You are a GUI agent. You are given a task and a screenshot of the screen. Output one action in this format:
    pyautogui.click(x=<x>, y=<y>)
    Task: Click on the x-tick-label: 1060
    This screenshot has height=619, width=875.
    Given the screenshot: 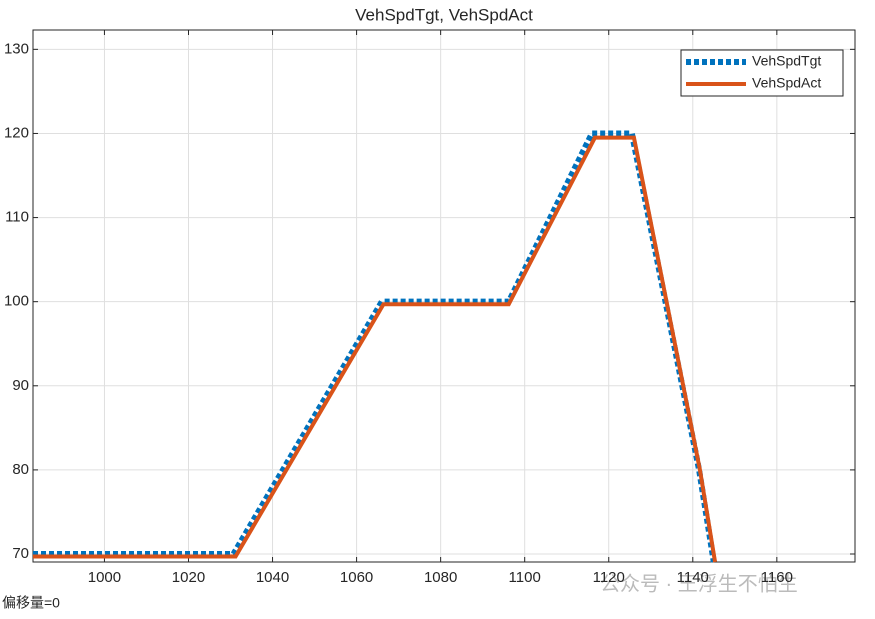 What is the action you would take?
    pyautogui.click(x=356, y=577)
    